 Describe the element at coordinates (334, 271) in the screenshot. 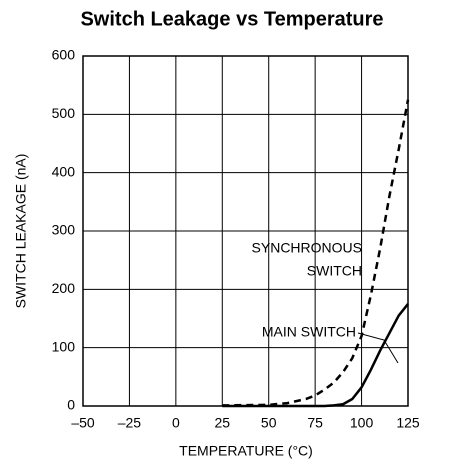

I see `annotation: SWITCH` at that location.